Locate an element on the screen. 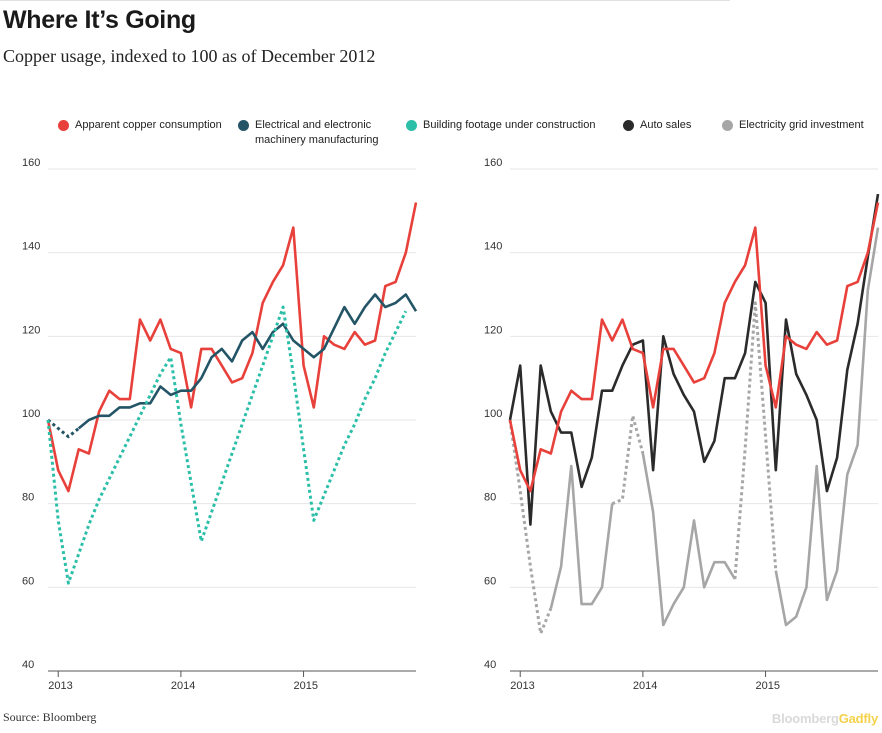  source-note: Source: Bloomberg is located at coordinates (50, 717).